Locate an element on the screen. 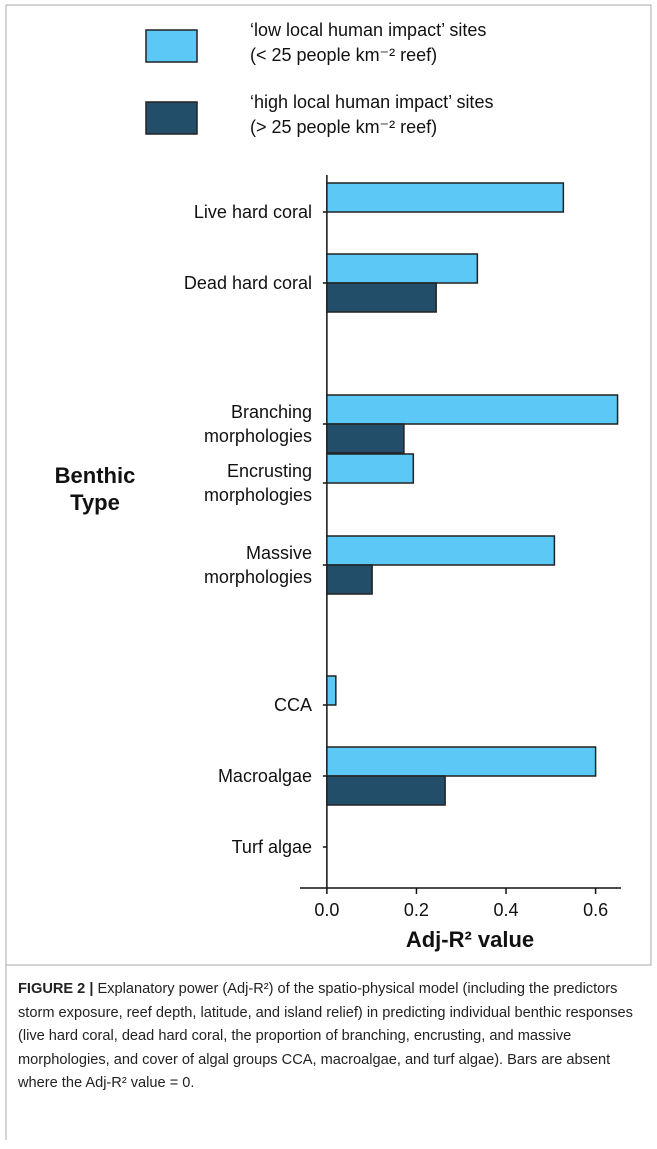  x-tick-label: 0.6 is located at coordinates (595, 910).